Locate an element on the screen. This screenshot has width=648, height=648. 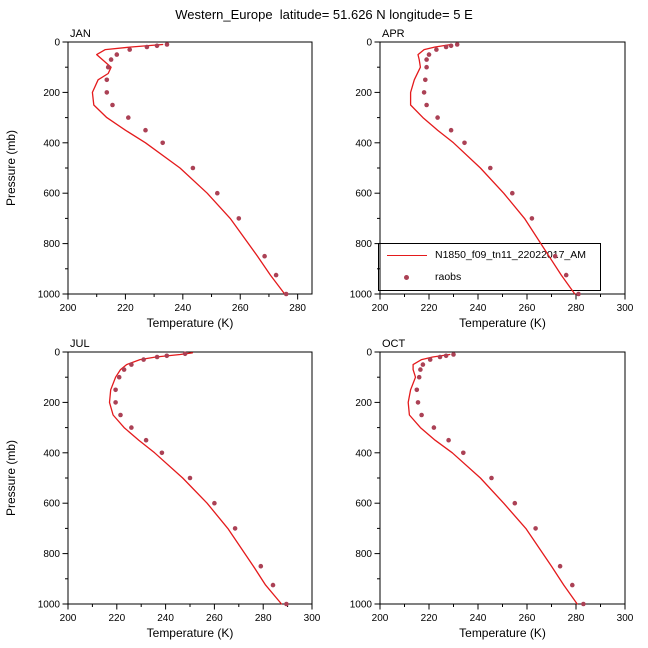
panel-month-label: APR is located at coordinates (393, 34).